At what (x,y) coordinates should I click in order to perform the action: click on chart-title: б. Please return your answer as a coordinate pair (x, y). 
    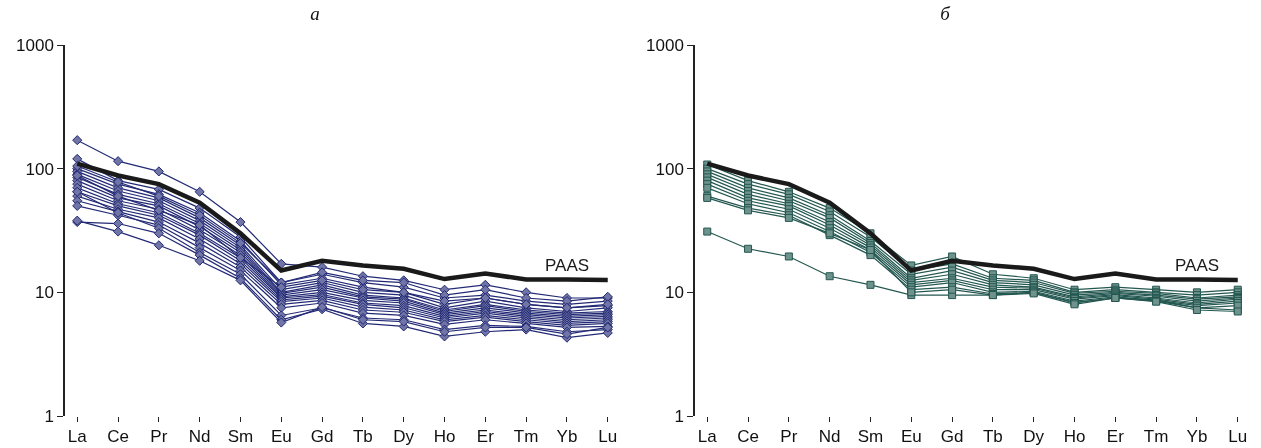
    Looking at the image, I should click on (946, 14).